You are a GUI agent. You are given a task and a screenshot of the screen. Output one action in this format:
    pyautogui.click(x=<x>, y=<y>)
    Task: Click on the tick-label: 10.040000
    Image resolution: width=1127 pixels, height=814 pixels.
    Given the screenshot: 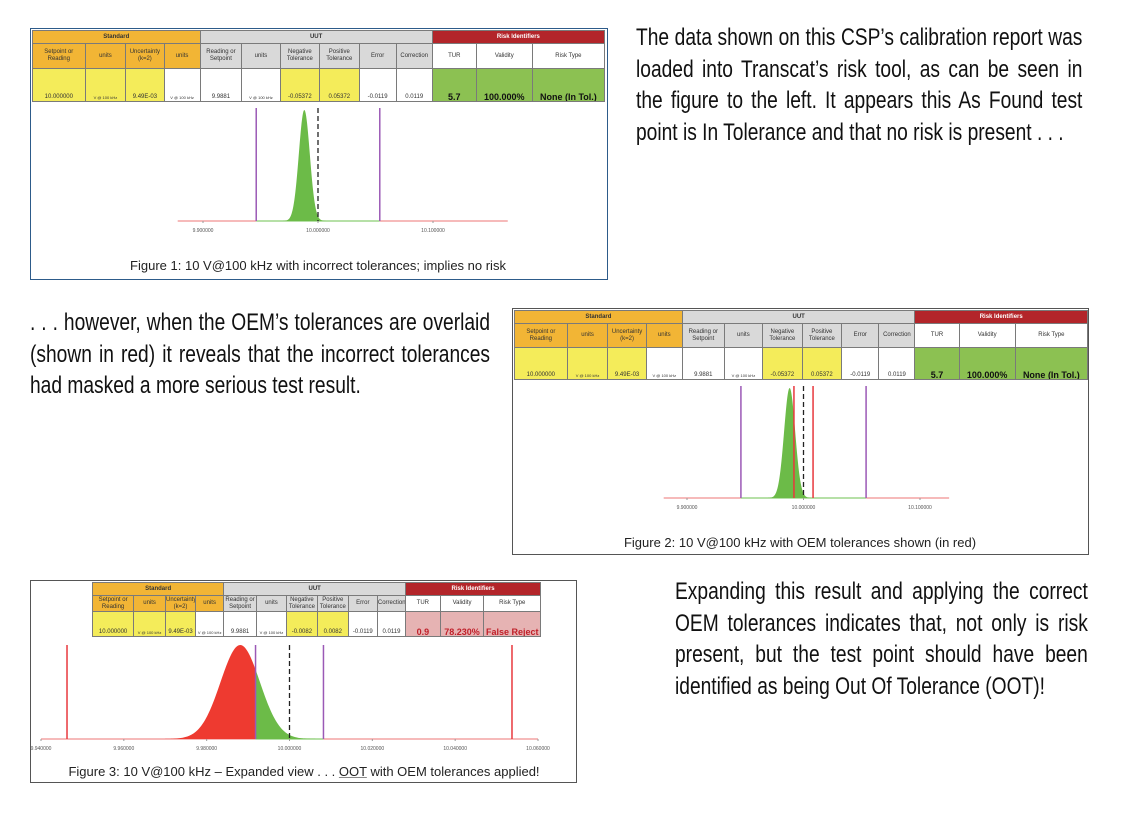 What is the action you would take?
    pyautogui.click(x=455, y=749)
    